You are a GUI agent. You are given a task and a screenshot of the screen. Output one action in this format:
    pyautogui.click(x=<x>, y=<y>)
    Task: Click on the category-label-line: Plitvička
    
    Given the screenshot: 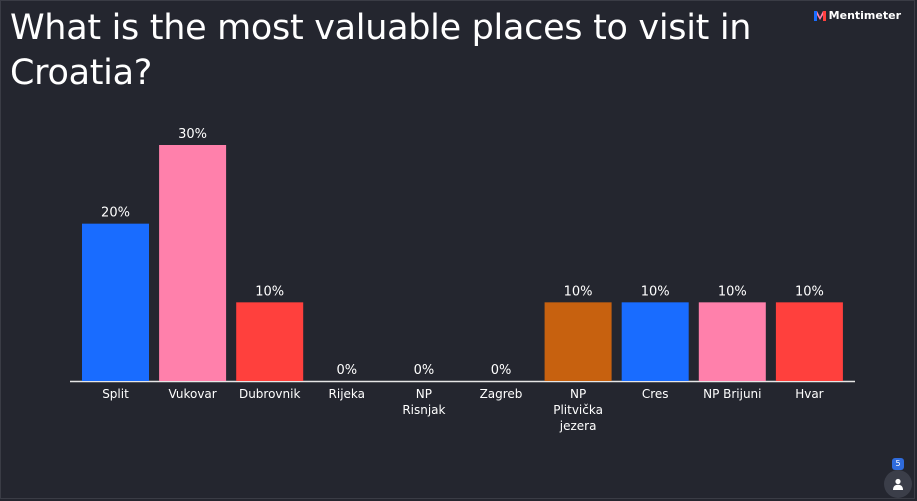 What is the action you would take?
    pyautogui.click(x=578, y=410)
    